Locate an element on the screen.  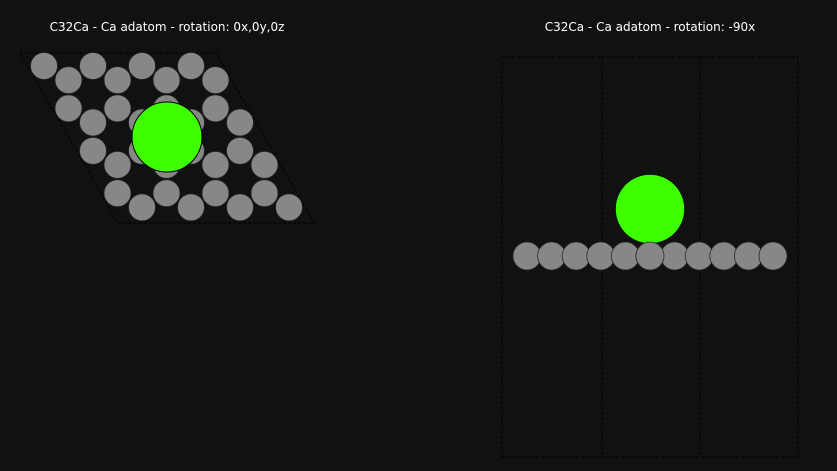
panel-title-top-view: C32Ca - Ca adatom - rotation: 0x,0y,0z is located at coordinates (167, 27).